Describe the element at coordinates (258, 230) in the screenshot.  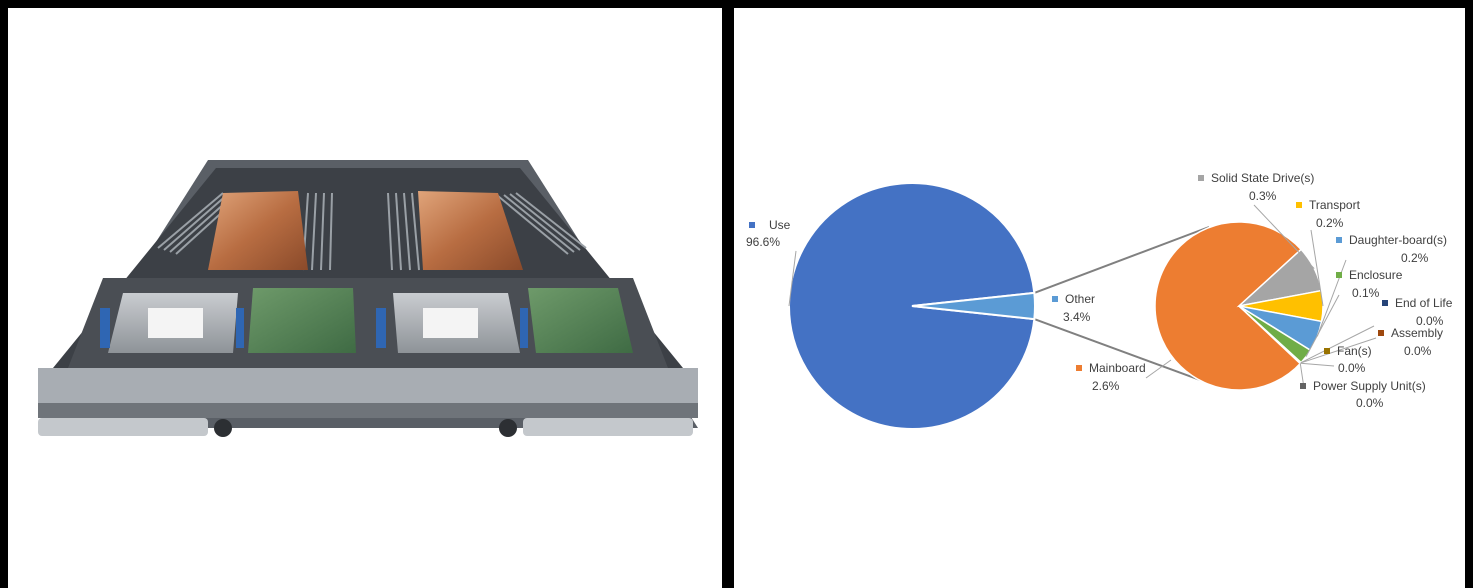
I see `heatsink-left` at that location.